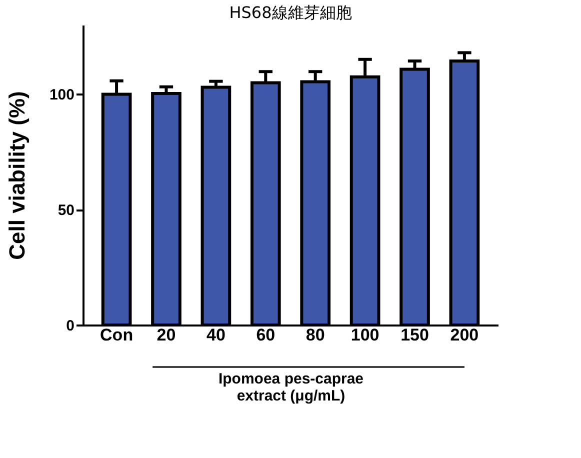 The image size is (581, 458). I want to click on x-tick-label: 200, so click(464, 335).